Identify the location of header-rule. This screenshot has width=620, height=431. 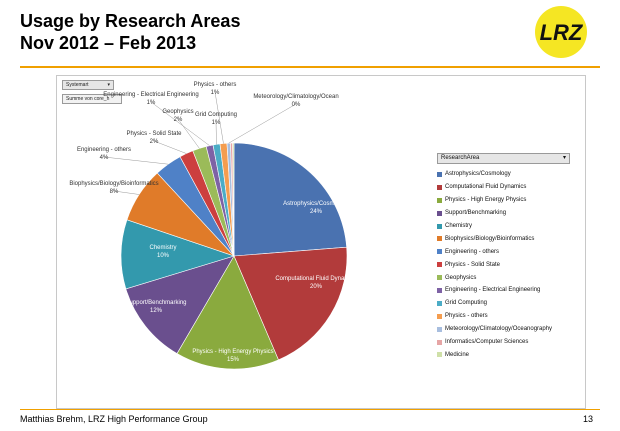
(310, 67).